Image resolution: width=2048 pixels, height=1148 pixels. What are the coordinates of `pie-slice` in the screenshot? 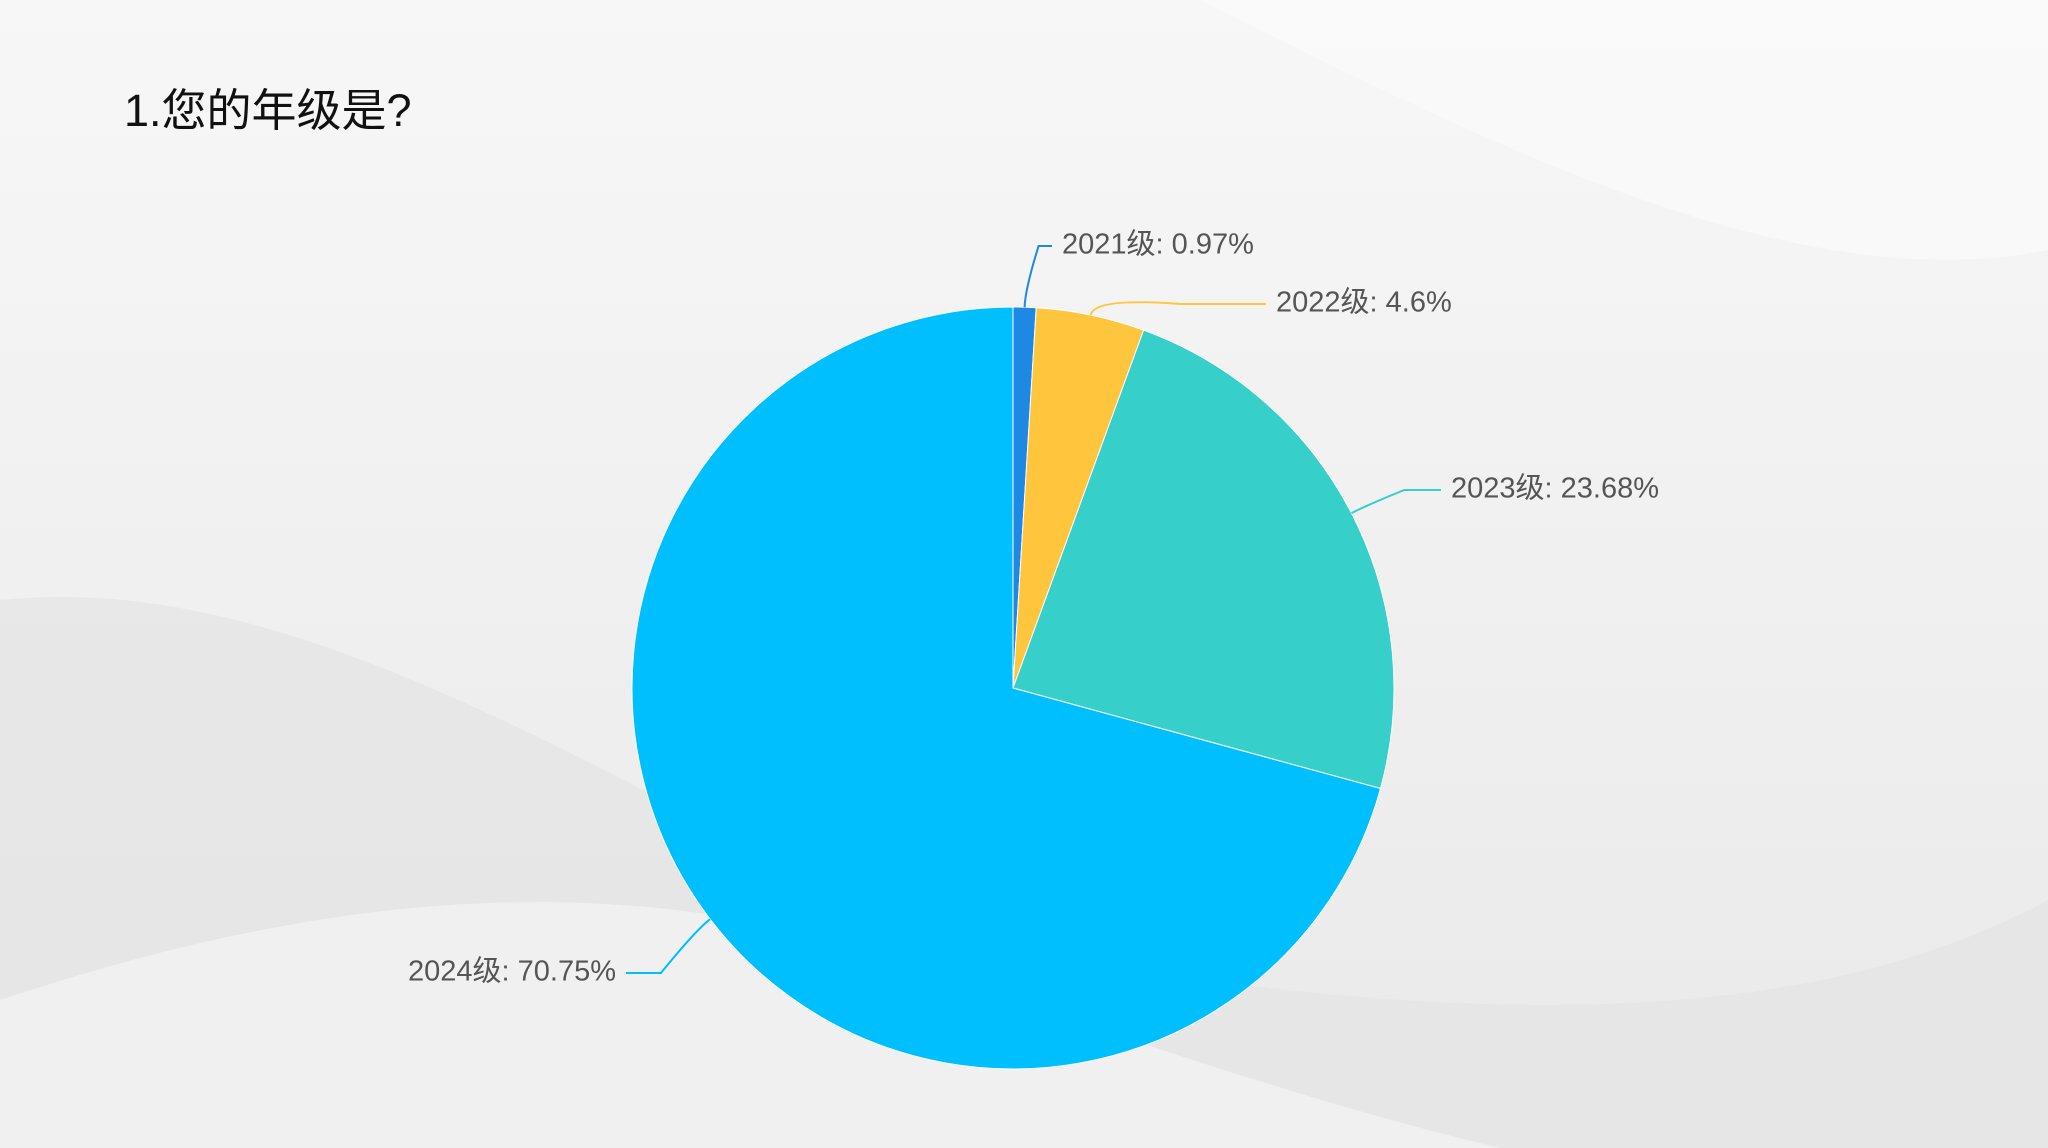 It's located at (1203, 559).